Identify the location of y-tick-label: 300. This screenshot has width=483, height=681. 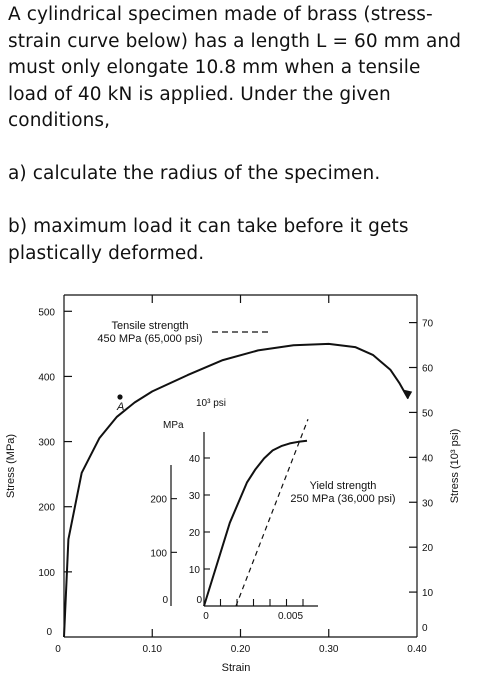
(46, 443).